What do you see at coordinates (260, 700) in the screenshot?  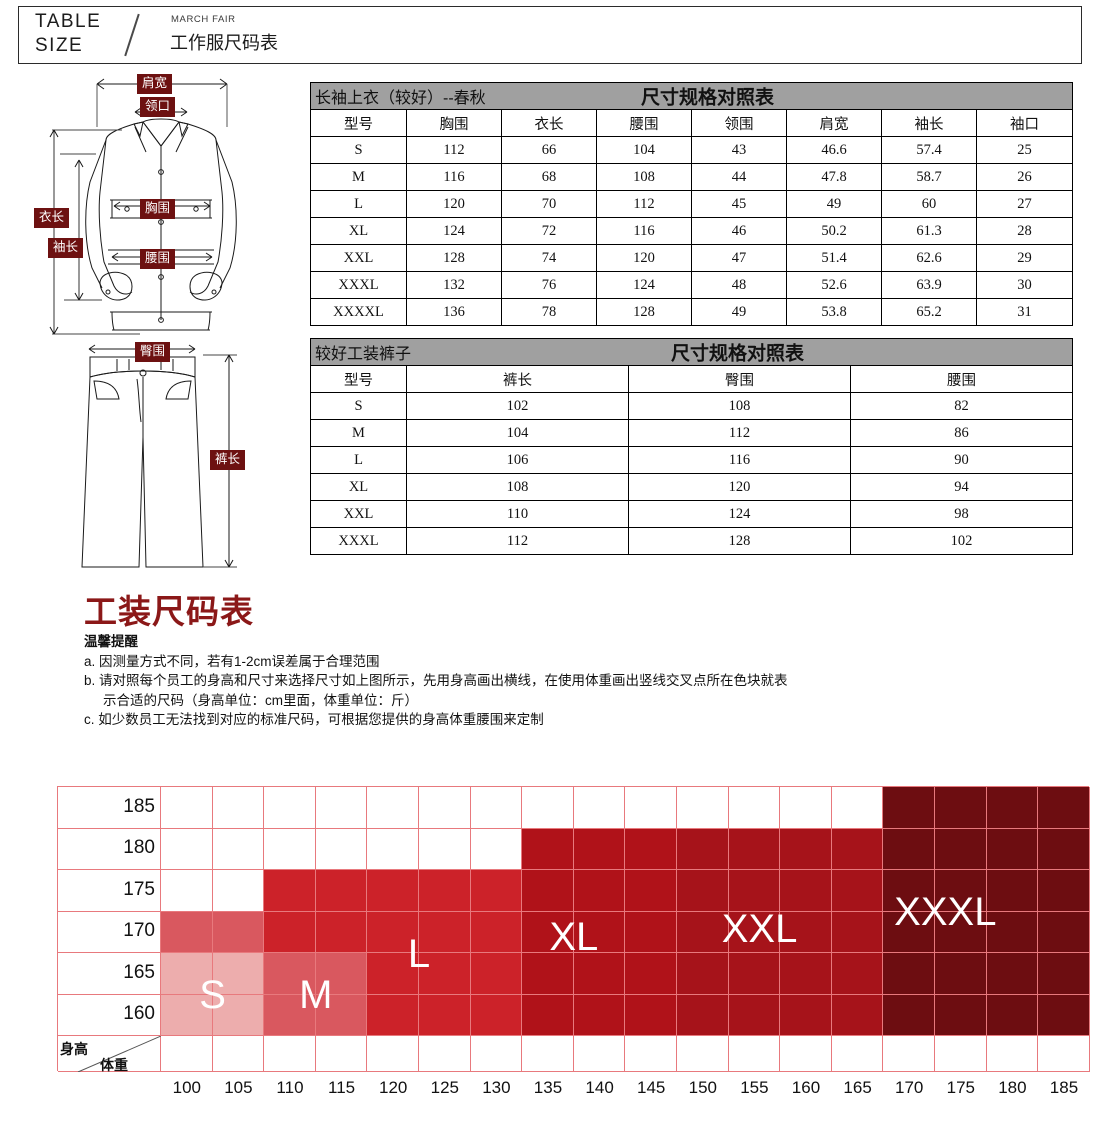 I see `note-b-line2: 示合适的尺码（身高单位：cm里面，体重单位：斤）` at bounding box center [260, 700].